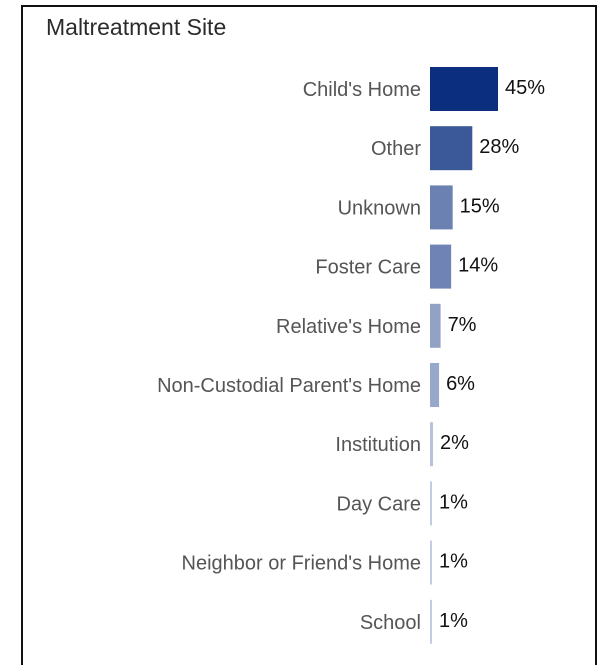 The width and height of the screenshot is (604, 665). Describe the element at coordinates (432, 444) in the screenshot. I see `bar-institution` at that location.